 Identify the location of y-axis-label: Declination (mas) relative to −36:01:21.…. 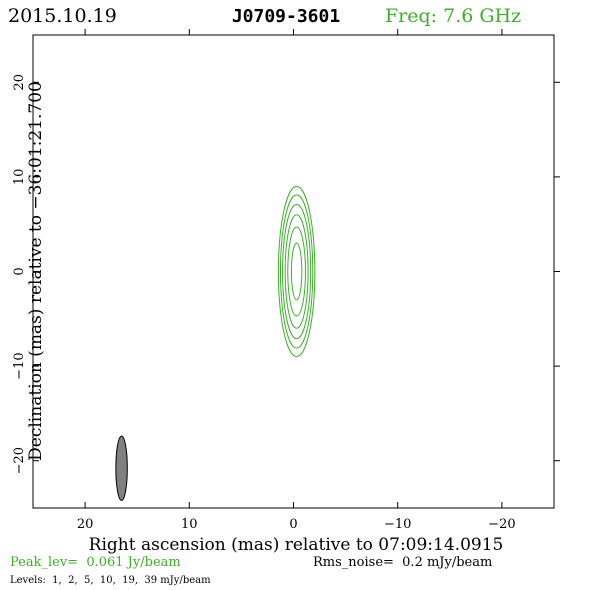
(36, 271).